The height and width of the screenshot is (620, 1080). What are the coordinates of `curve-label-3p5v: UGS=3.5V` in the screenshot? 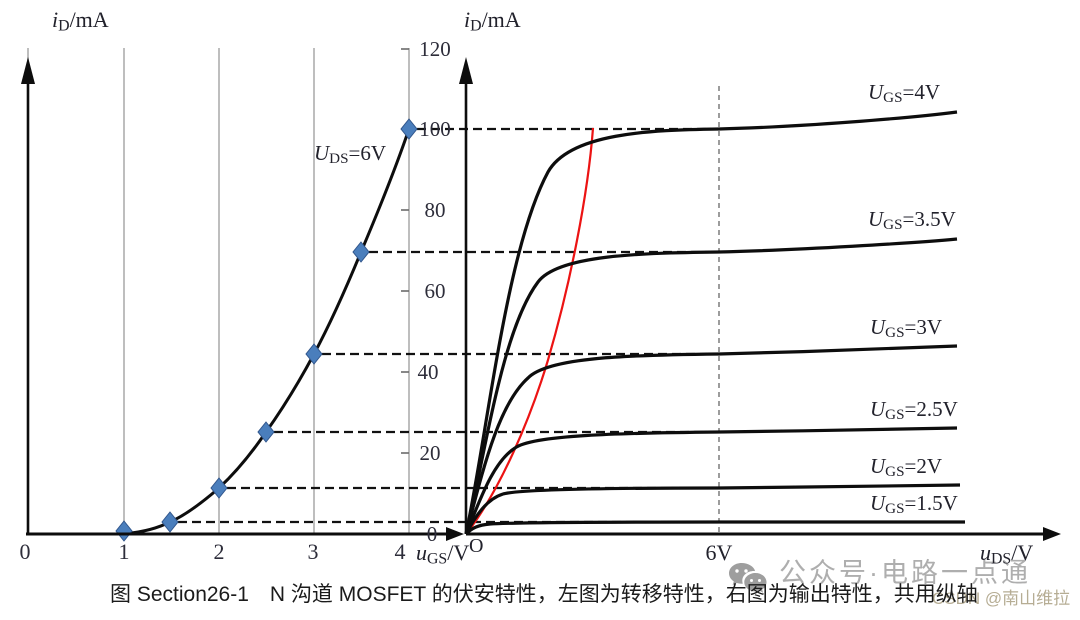 It's located at (912, 220).